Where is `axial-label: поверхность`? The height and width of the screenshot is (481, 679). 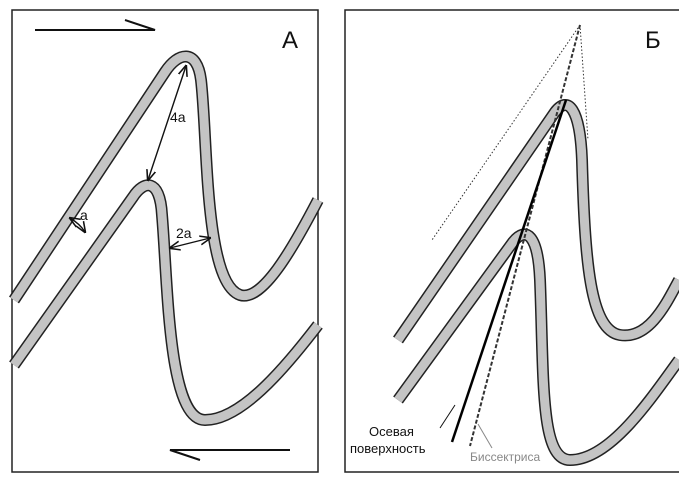
axial-label: поверхность is located at coordinates (388, 448).